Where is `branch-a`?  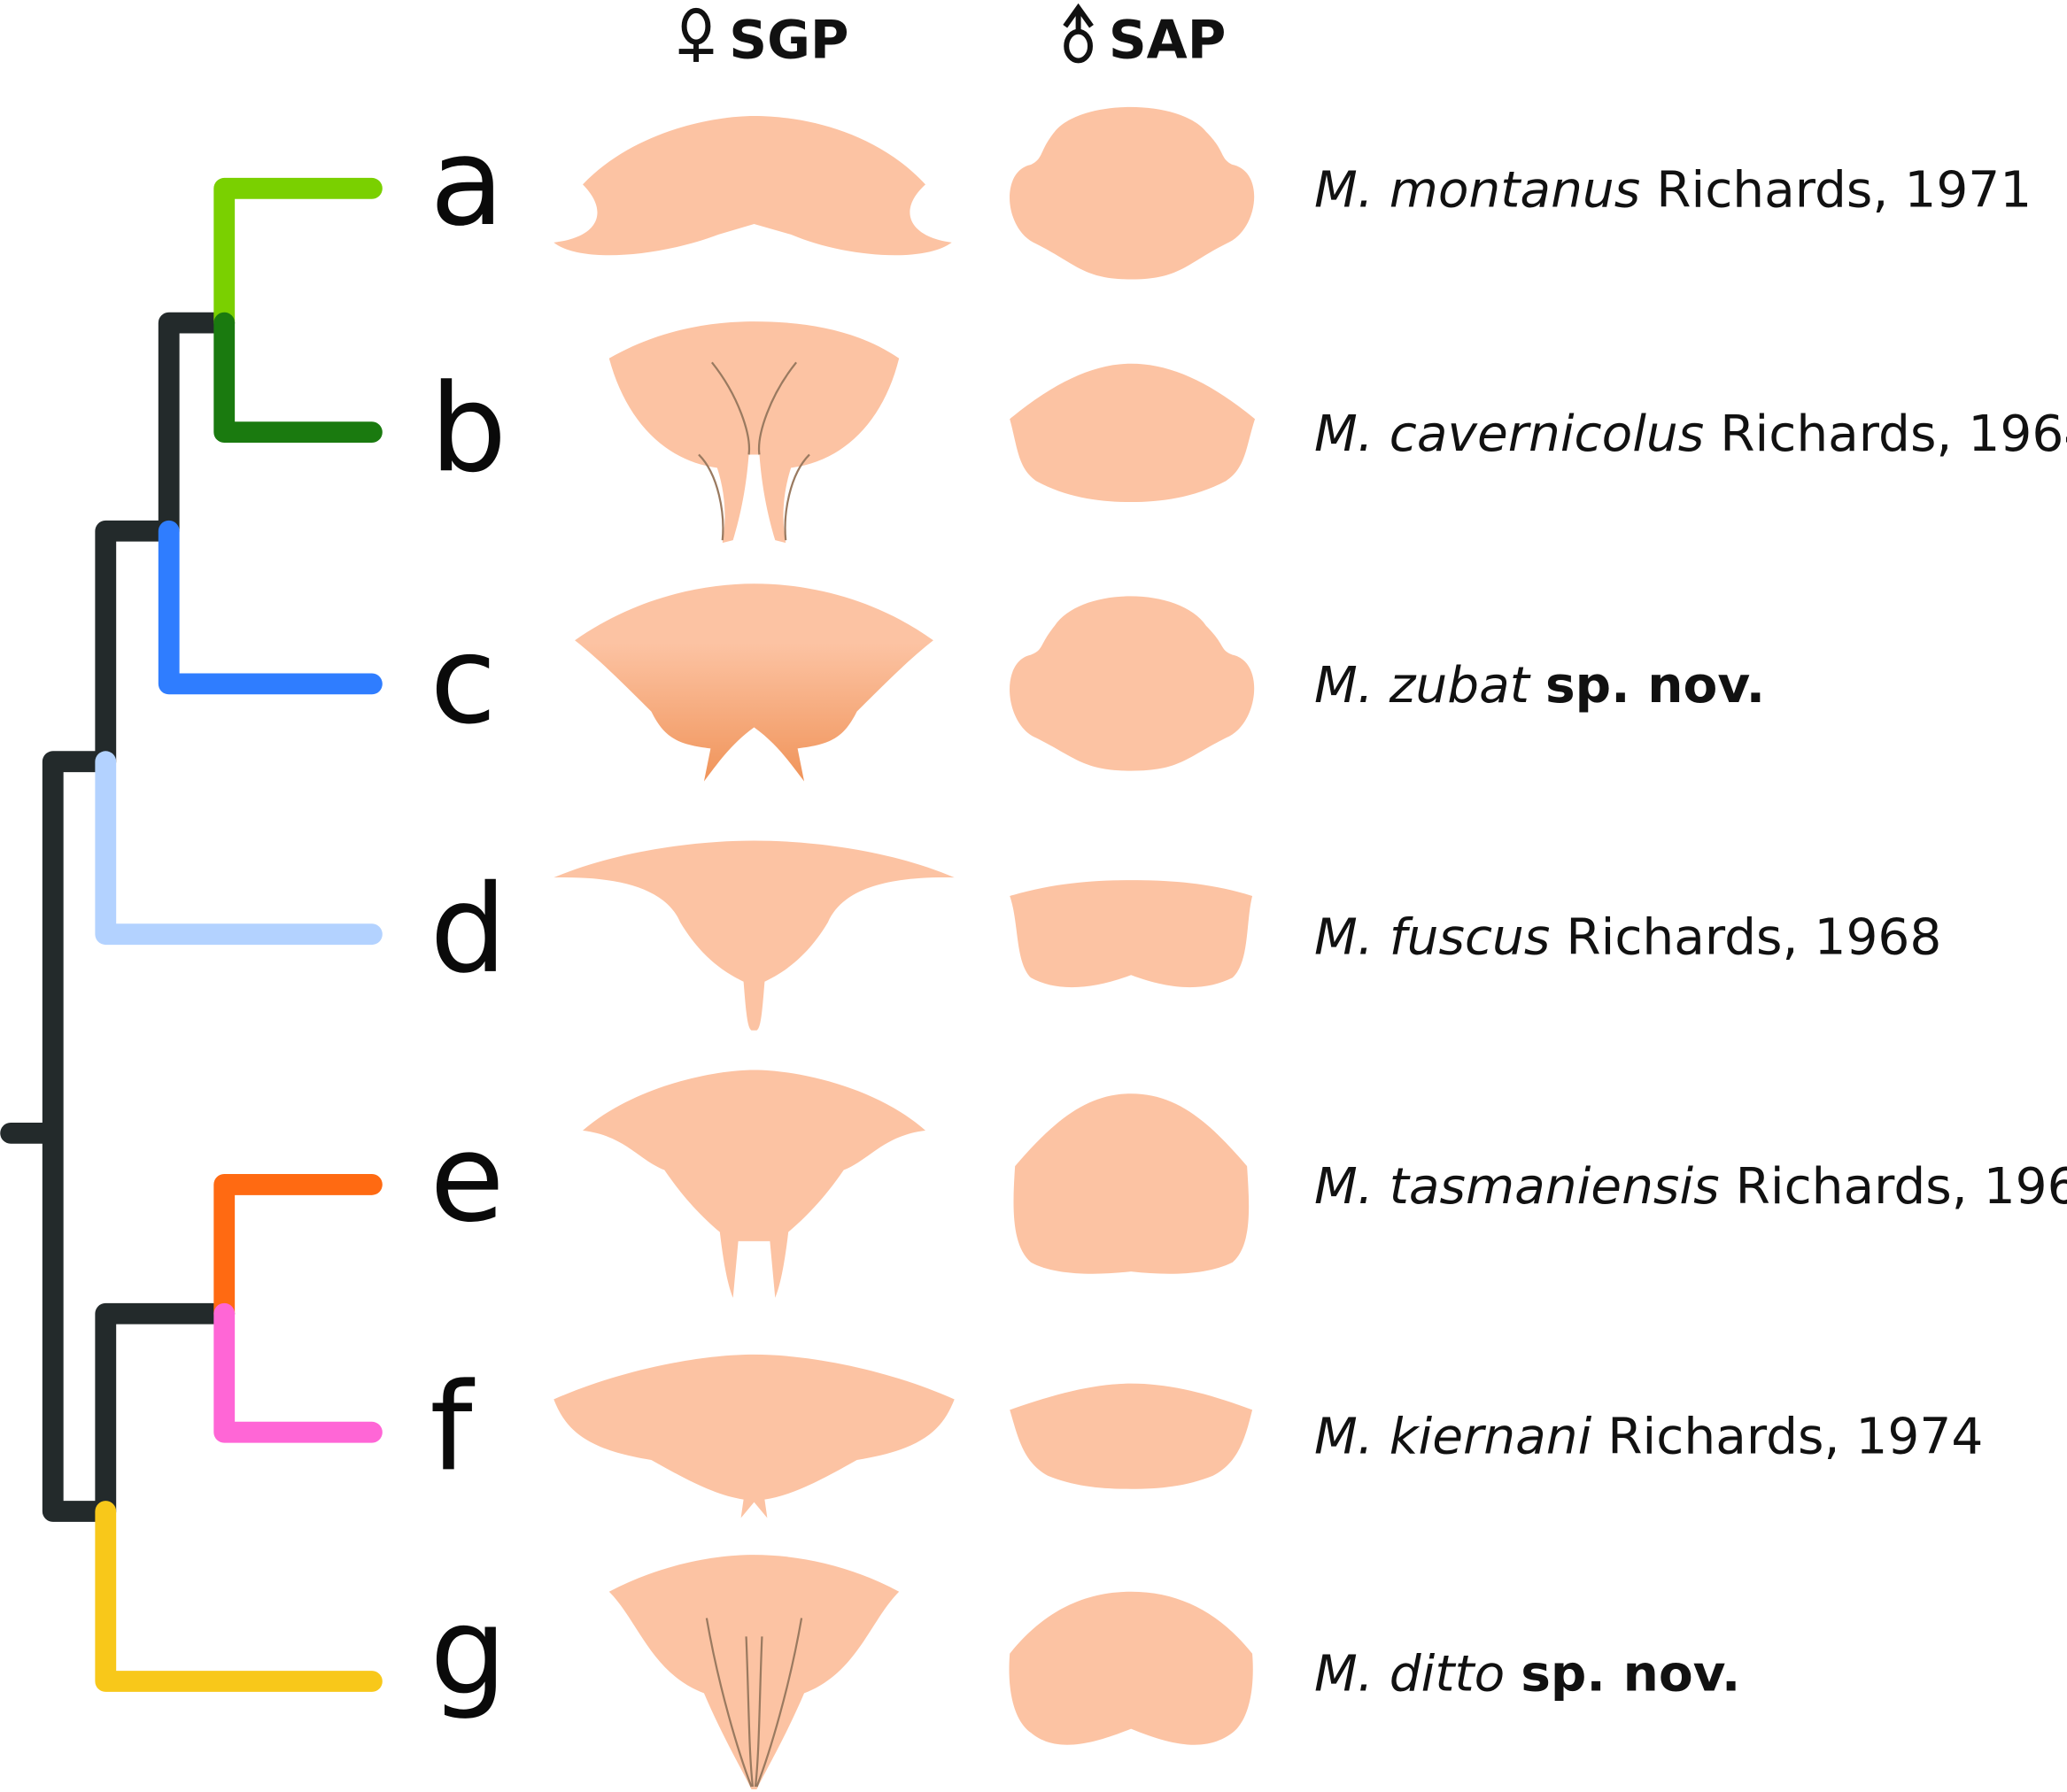 branch-a is located at coordinates (298, 255).